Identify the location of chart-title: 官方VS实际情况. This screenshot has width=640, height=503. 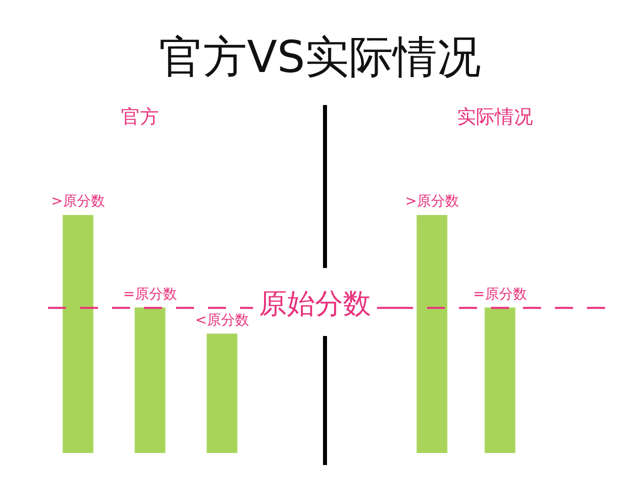
(320, 58).